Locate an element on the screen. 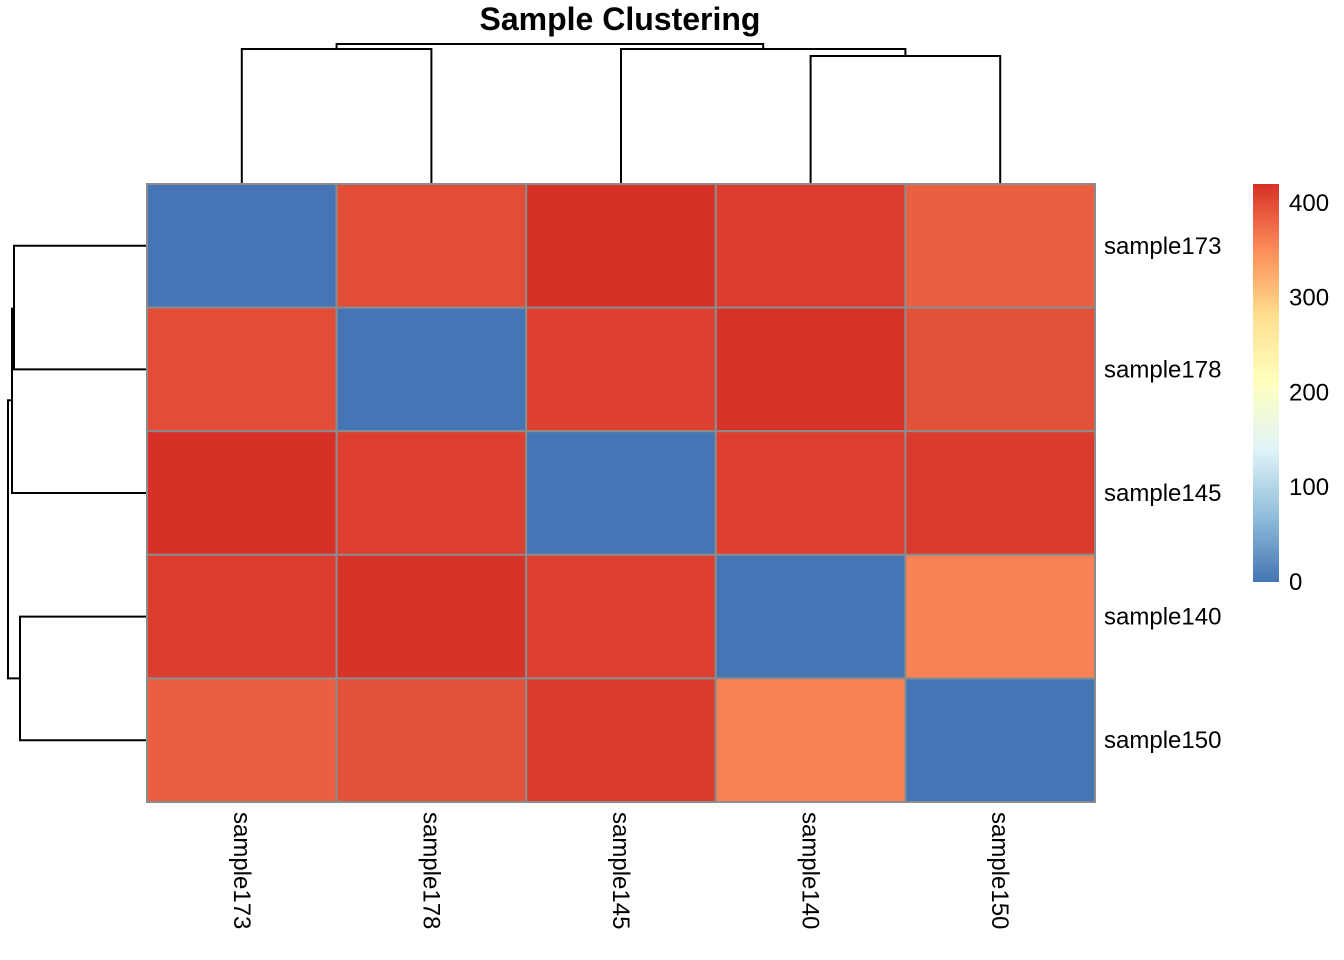 Image resolution: width=1344 pixels, height=960 pixels. column-label: sample173 is located at coordinates (241, 870).